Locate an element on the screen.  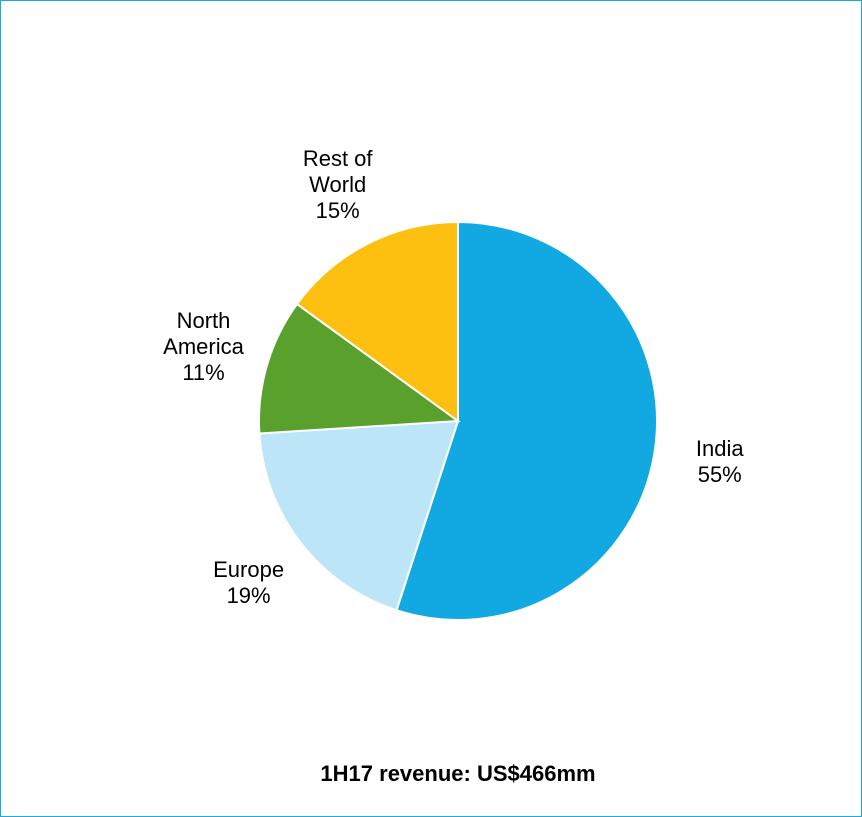
value-label: 55% is located at coordinates (719, 475).